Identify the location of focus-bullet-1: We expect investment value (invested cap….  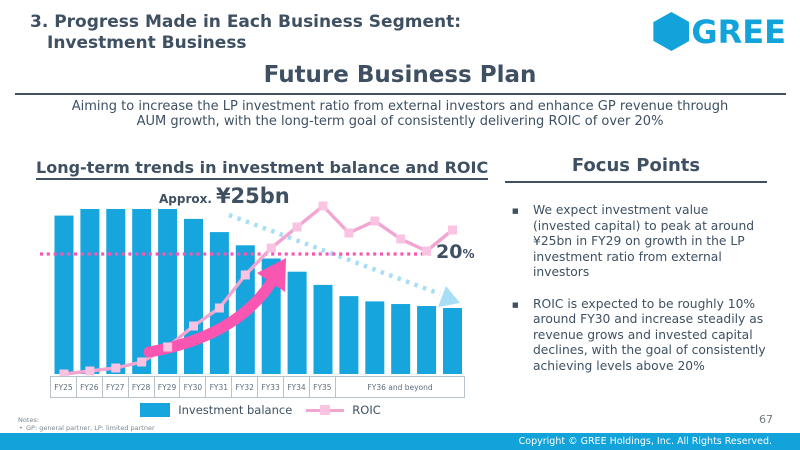
(636, 242).